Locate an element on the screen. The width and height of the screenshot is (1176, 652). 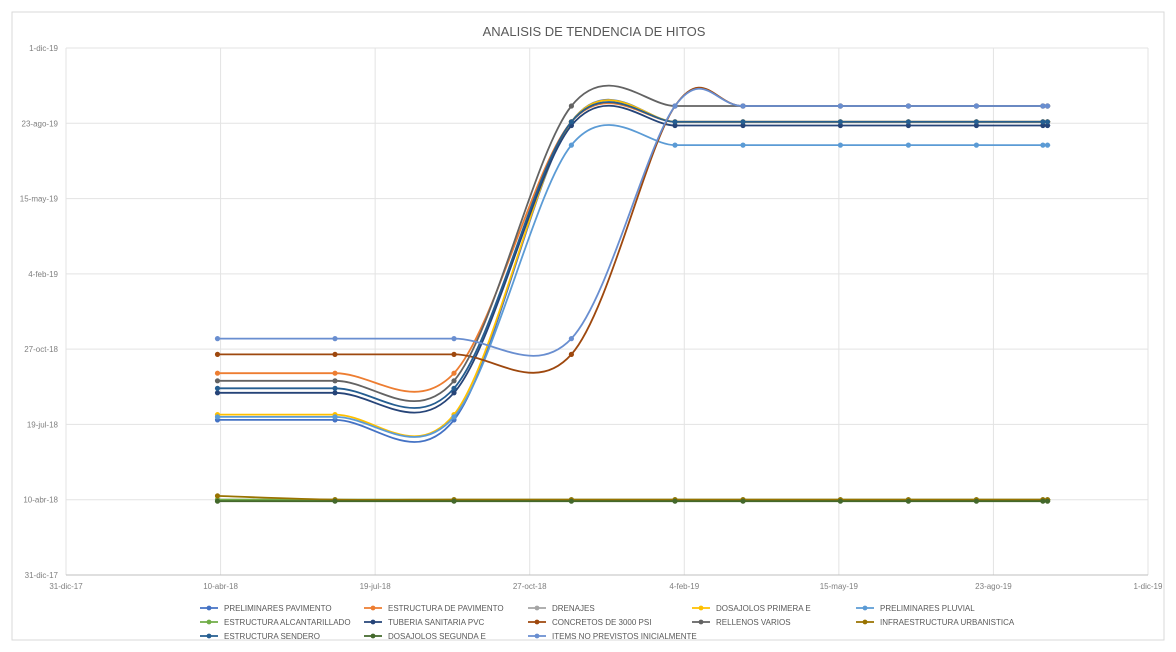
legend-item: CONCRETOS DE 3000 PSI is located at coordinates (589, 622).